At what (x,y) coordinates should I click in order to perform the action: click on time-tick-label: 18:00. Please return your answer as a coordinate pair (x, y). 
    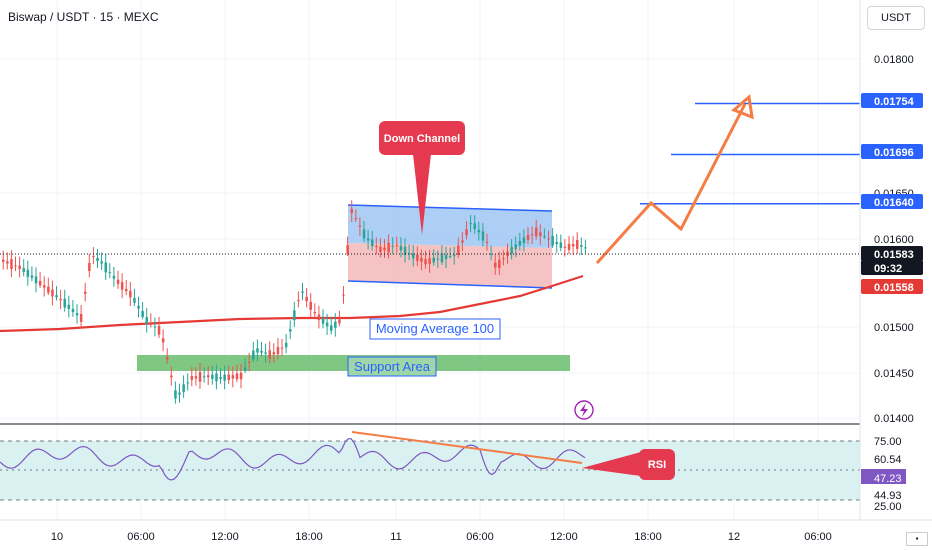
    Looking at the image, I should click on (648, 537).